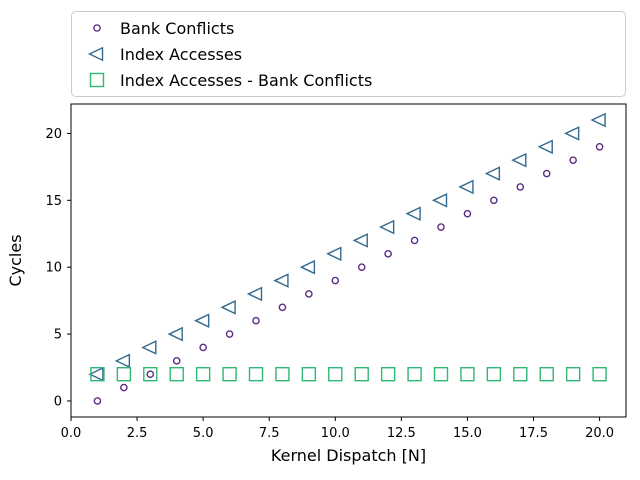 Image resolution: width=640 pixels, height=480 pixels. Describe the element at coordinates (401, 433) in the screenshot. I see `x-tick-label: 12.5` at that location.